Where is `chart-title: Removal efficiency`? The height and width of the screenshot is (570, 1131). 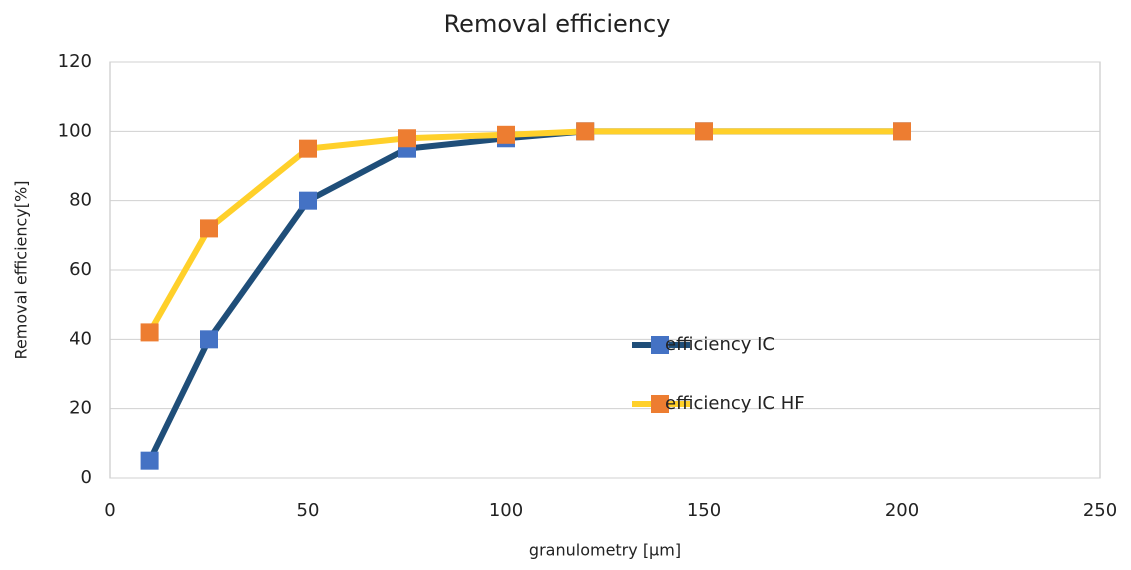
chart-title: Removal efficiency is located at coordinates (557, 24).